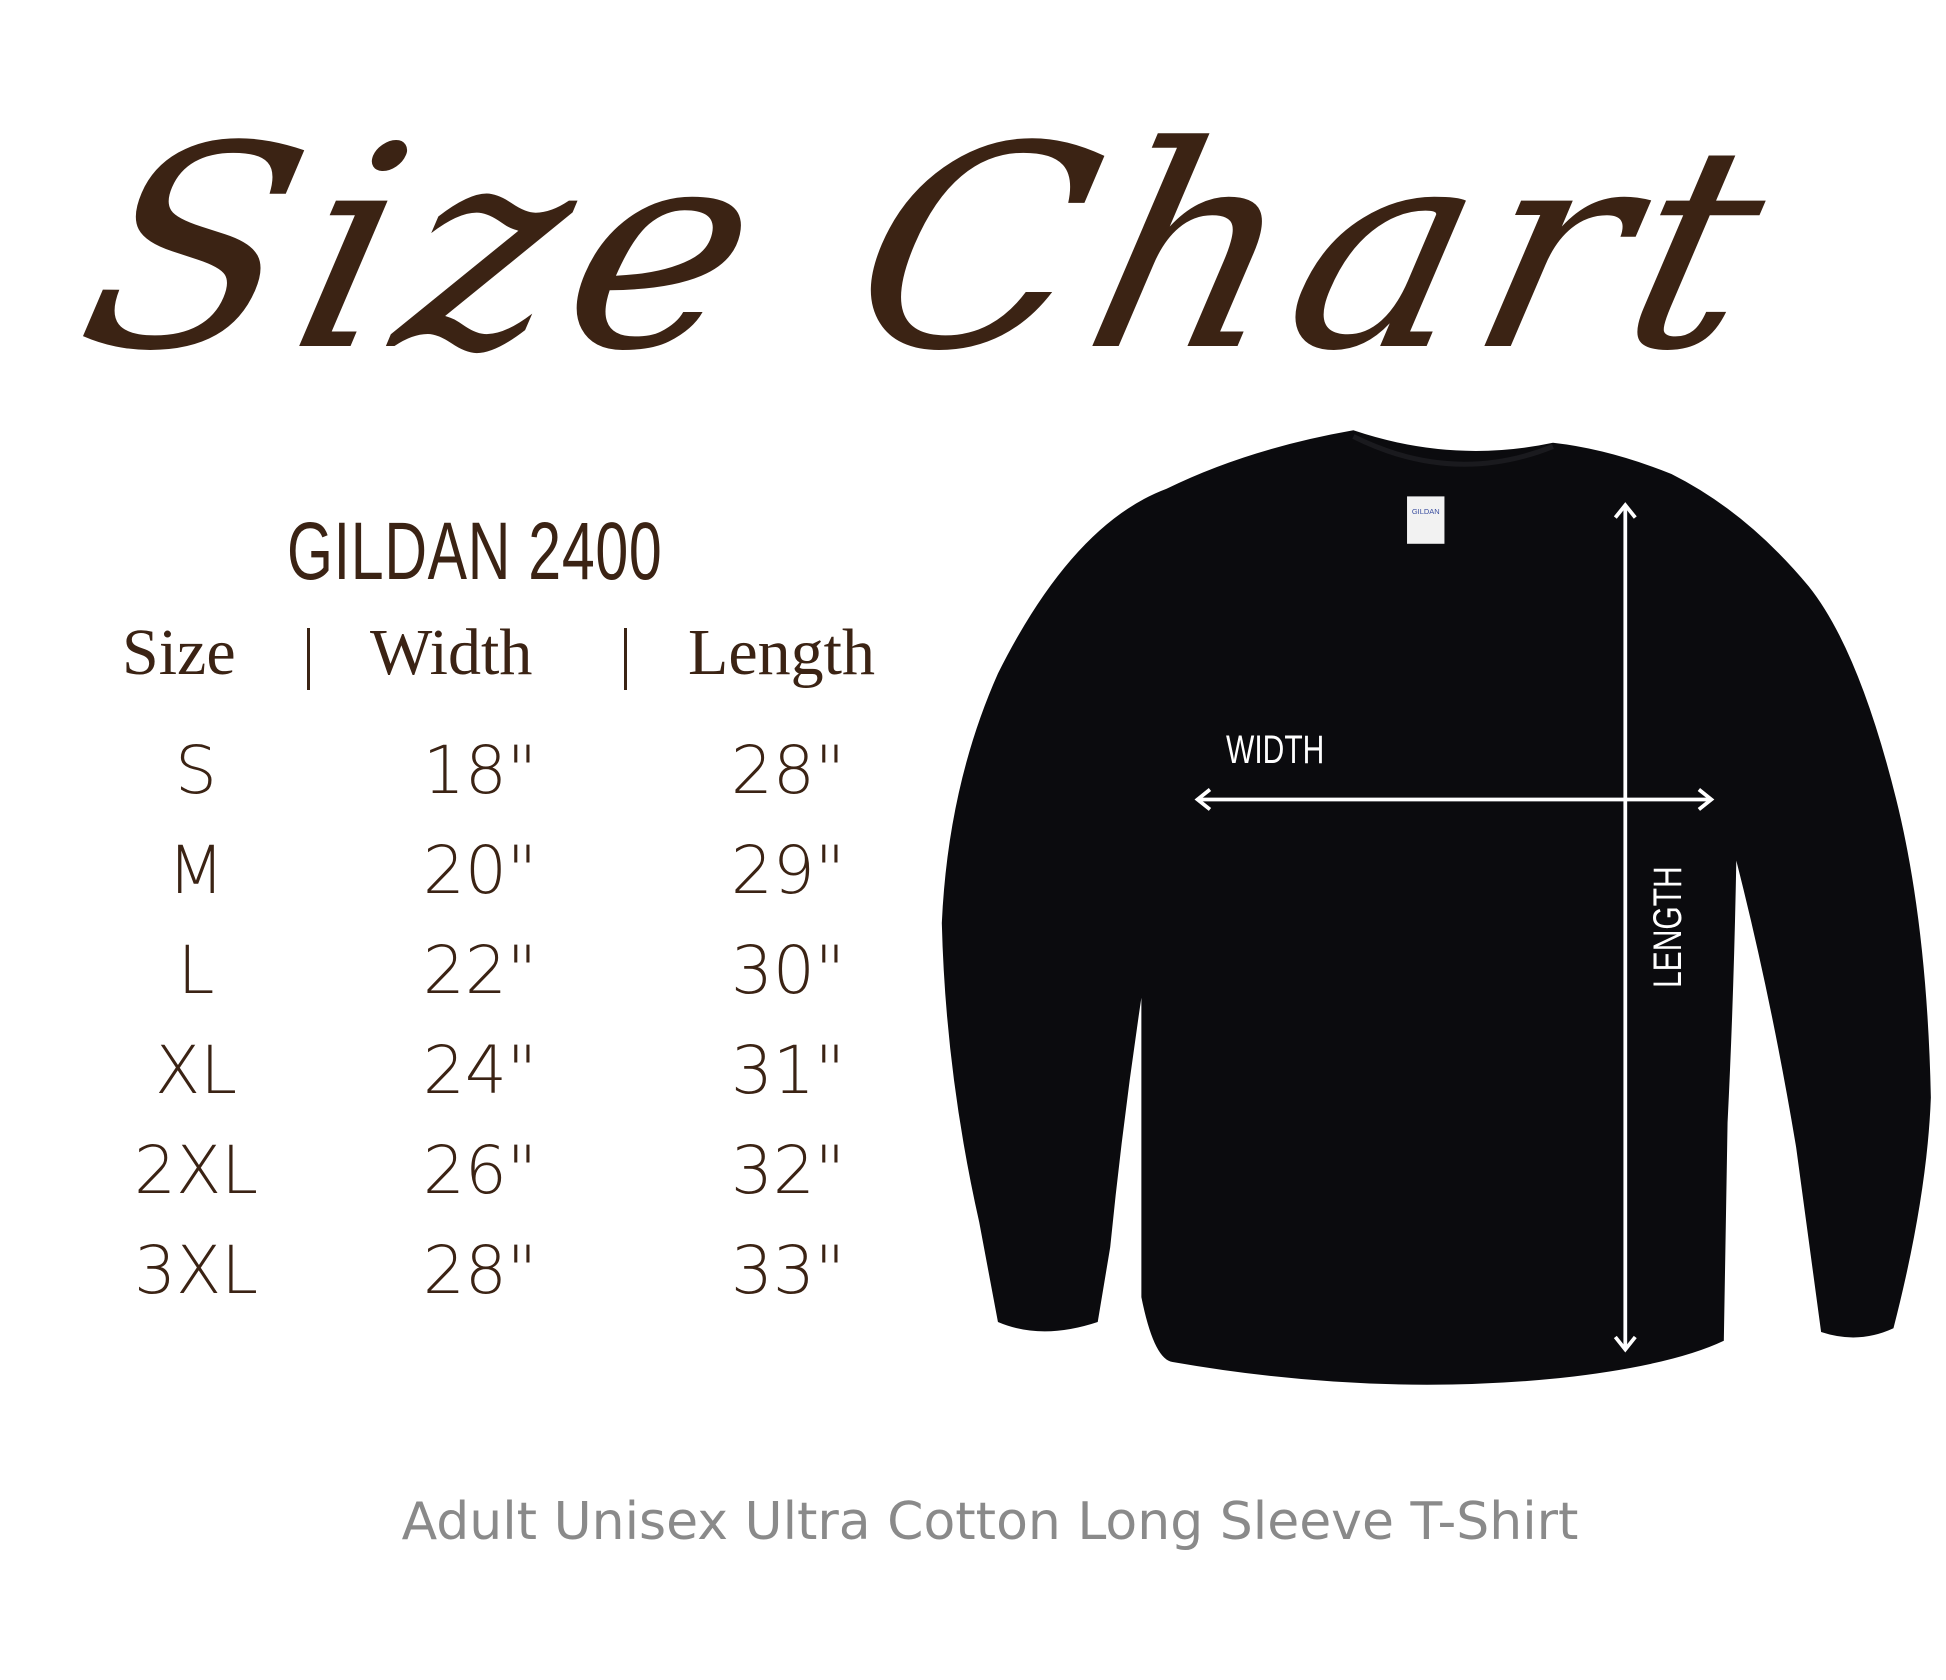  Describe the element at coordinates (480, 1170) in the screenshot. I see `width-cell: 26"` at that location.